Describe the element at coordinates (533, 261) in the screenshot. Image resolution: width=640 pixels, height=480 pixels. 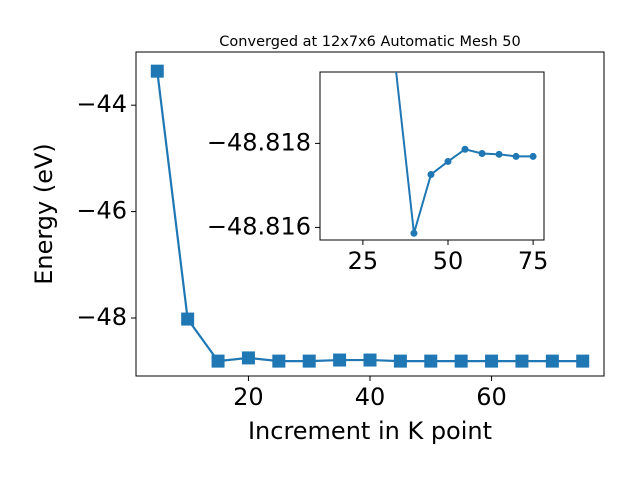
I see `x-tick-label: 75` at that location.